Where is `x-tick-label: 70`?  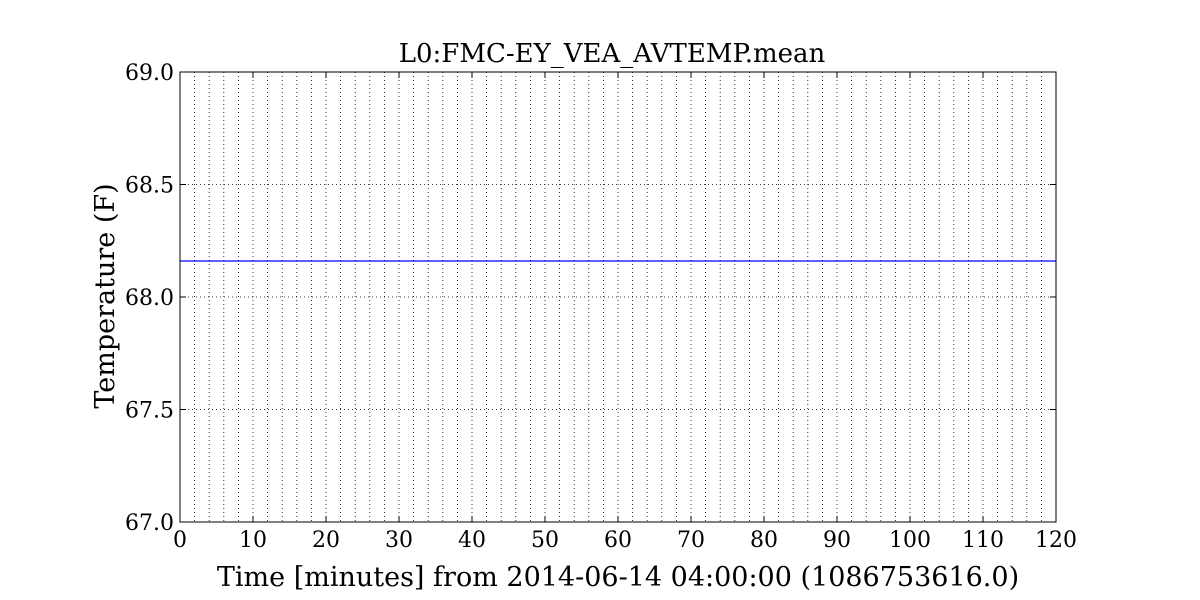
x-tick-label: 70 is located at coordinates (691, 540).